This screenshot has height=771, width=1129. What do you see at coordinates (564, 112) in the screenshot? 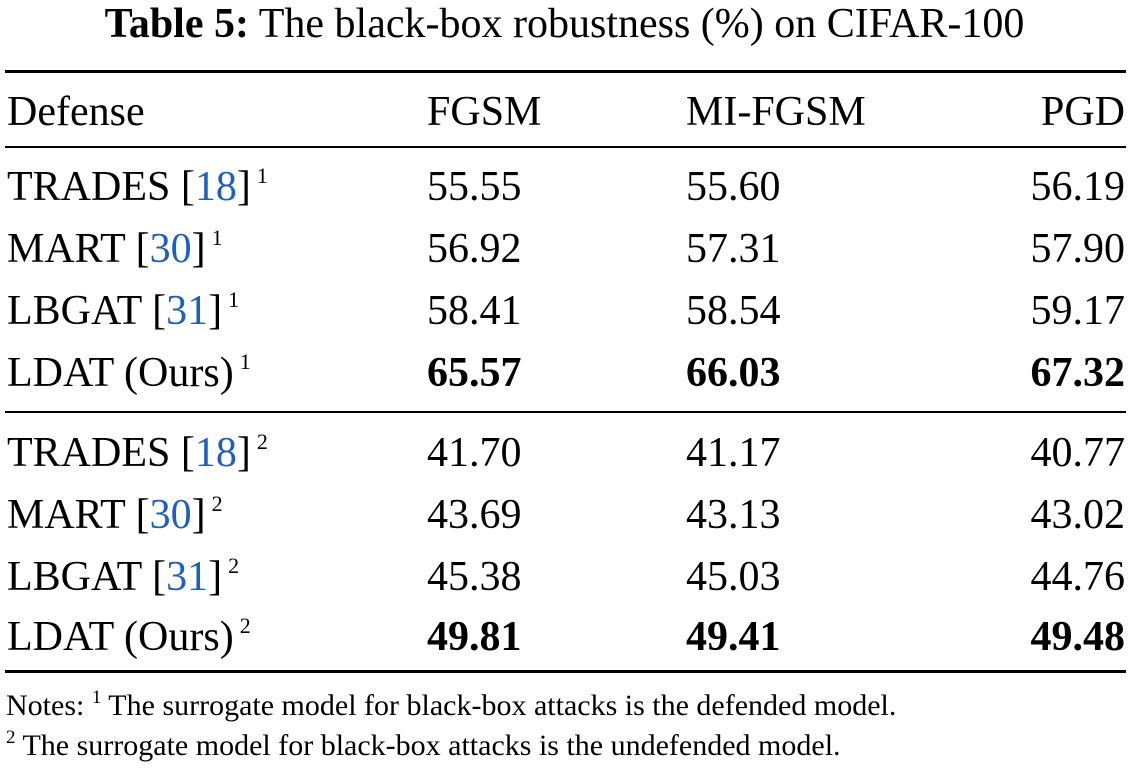
I see `header-row: Defense FGSM MI-FGSM PGD` at bounding box center [564, 112].